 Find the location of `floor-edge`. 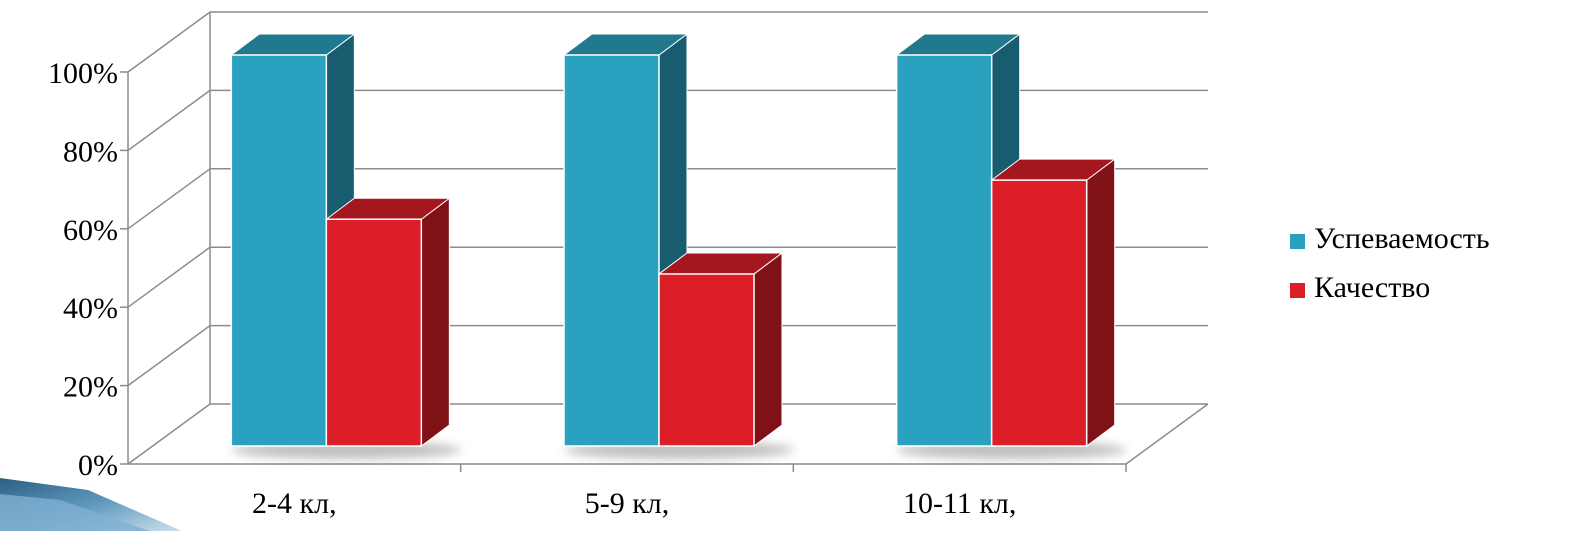

floor-edge is located at coordinates (1167, 434).